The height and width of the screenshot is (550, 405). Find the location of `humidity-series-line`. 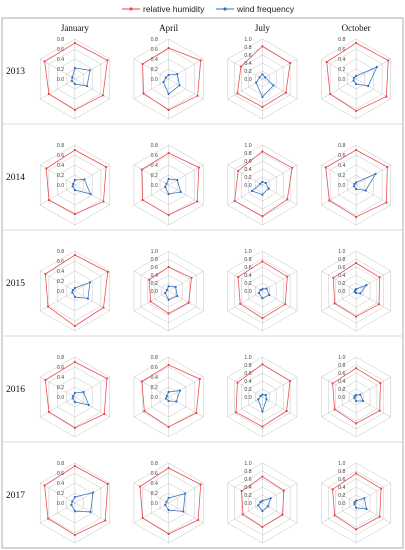

humidity-series-line is located at coordinates (357, 77).